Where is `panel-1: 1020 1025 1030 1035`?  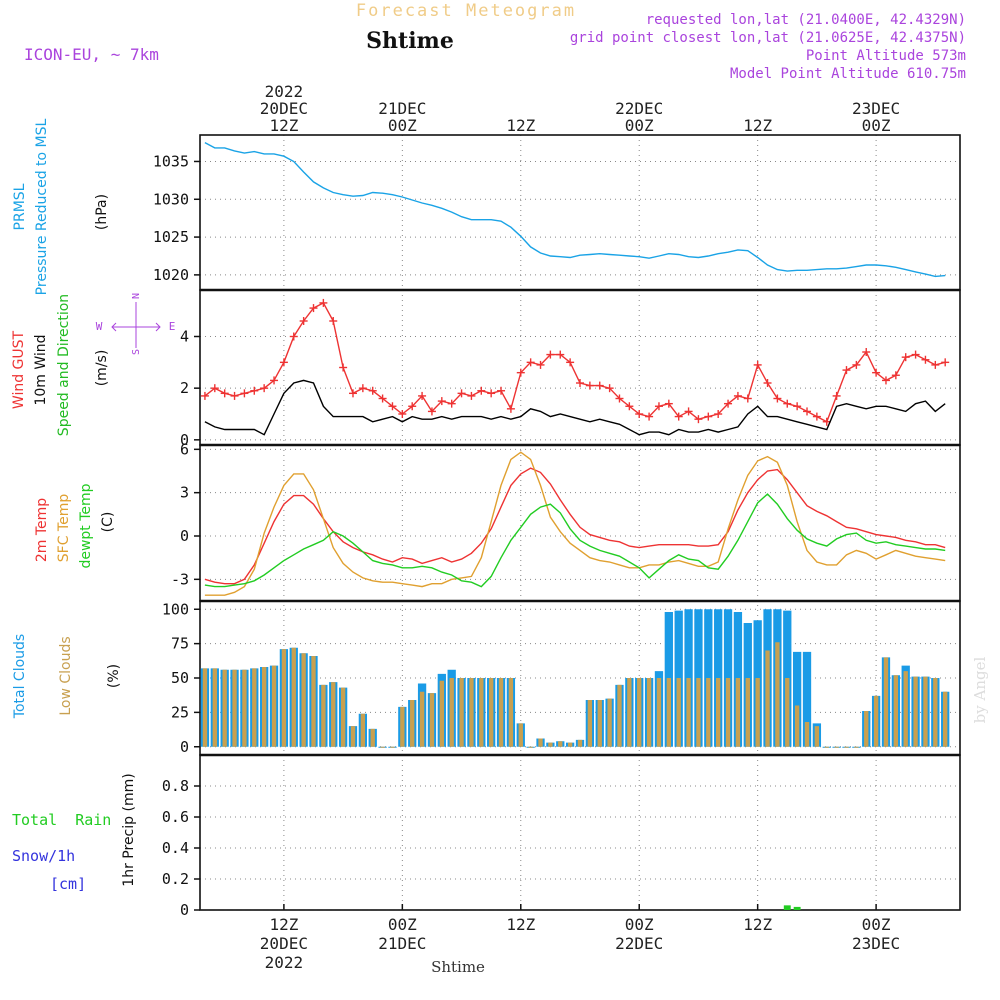
panel-1: 1020 1025 1030 1035 is located at coordinates (557, 212).